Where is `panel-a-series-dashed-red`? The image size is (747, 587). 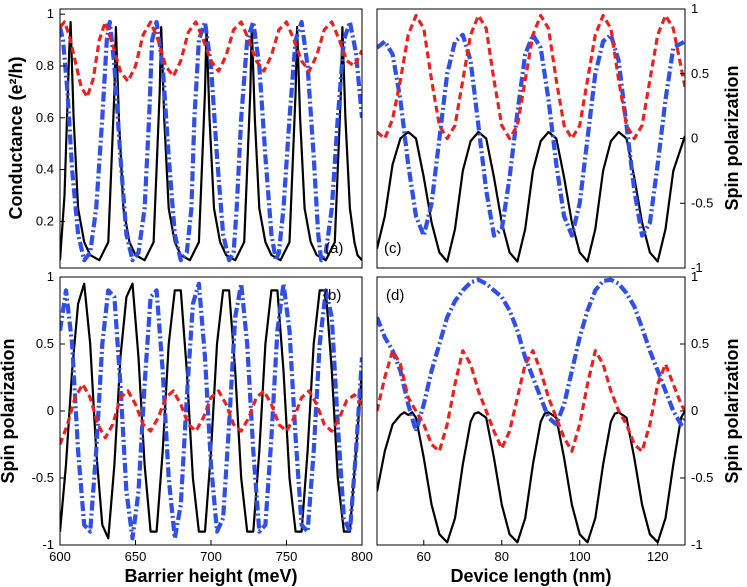
panel-a-series-dashed-red is located at coordinates (211, 59).